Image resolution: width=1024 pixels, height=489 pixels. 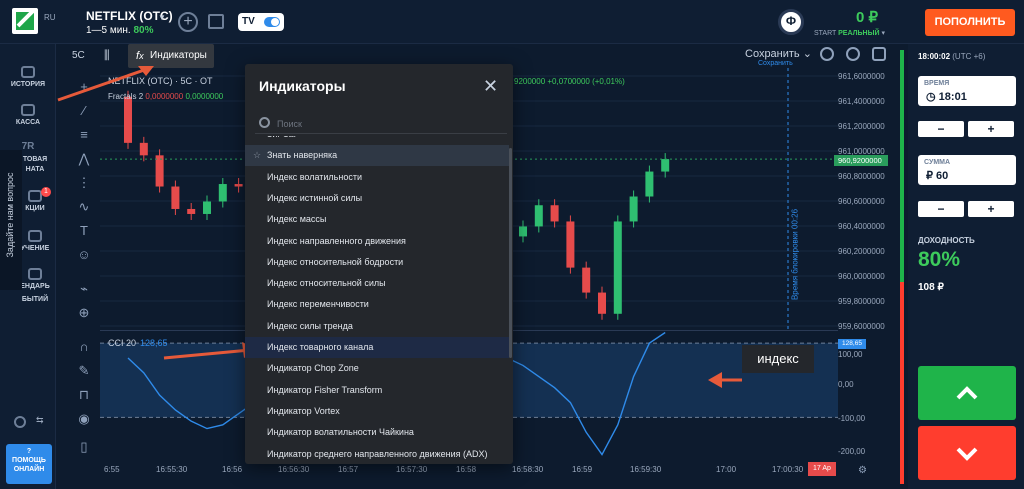 What do you see at coordinates (646, 469) in the screenshot?
I see `time-axis-label: 16:59:30` at bounding box center [646, 469].